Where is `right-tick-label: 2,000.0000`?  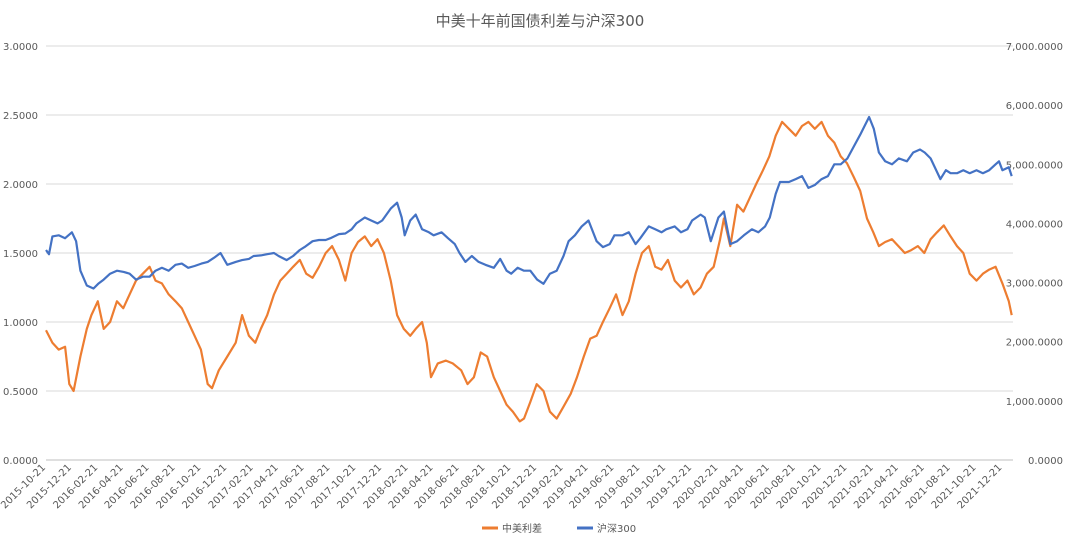 right-tick-label: 2,000.0000 is located at coordinates (1034, 343).